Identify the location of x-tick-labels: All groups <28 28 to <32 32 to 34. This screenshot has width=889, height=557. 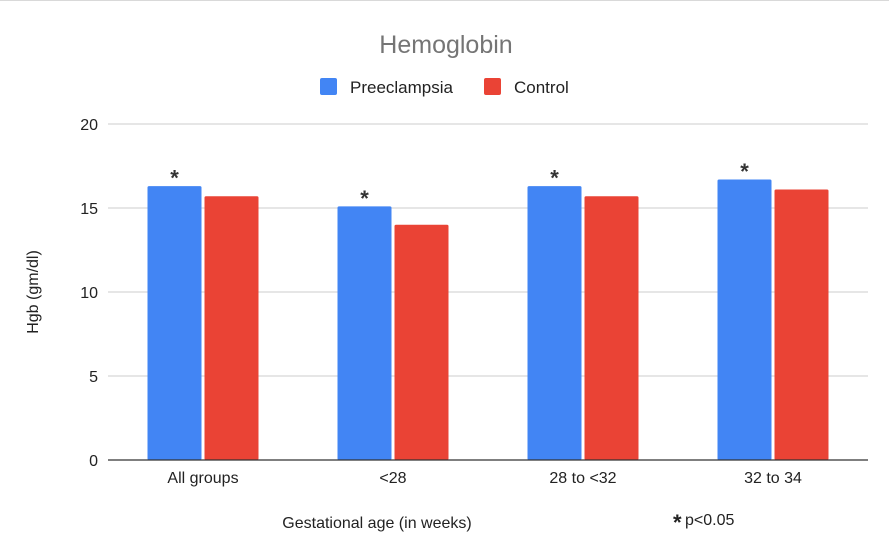
(484, 478).